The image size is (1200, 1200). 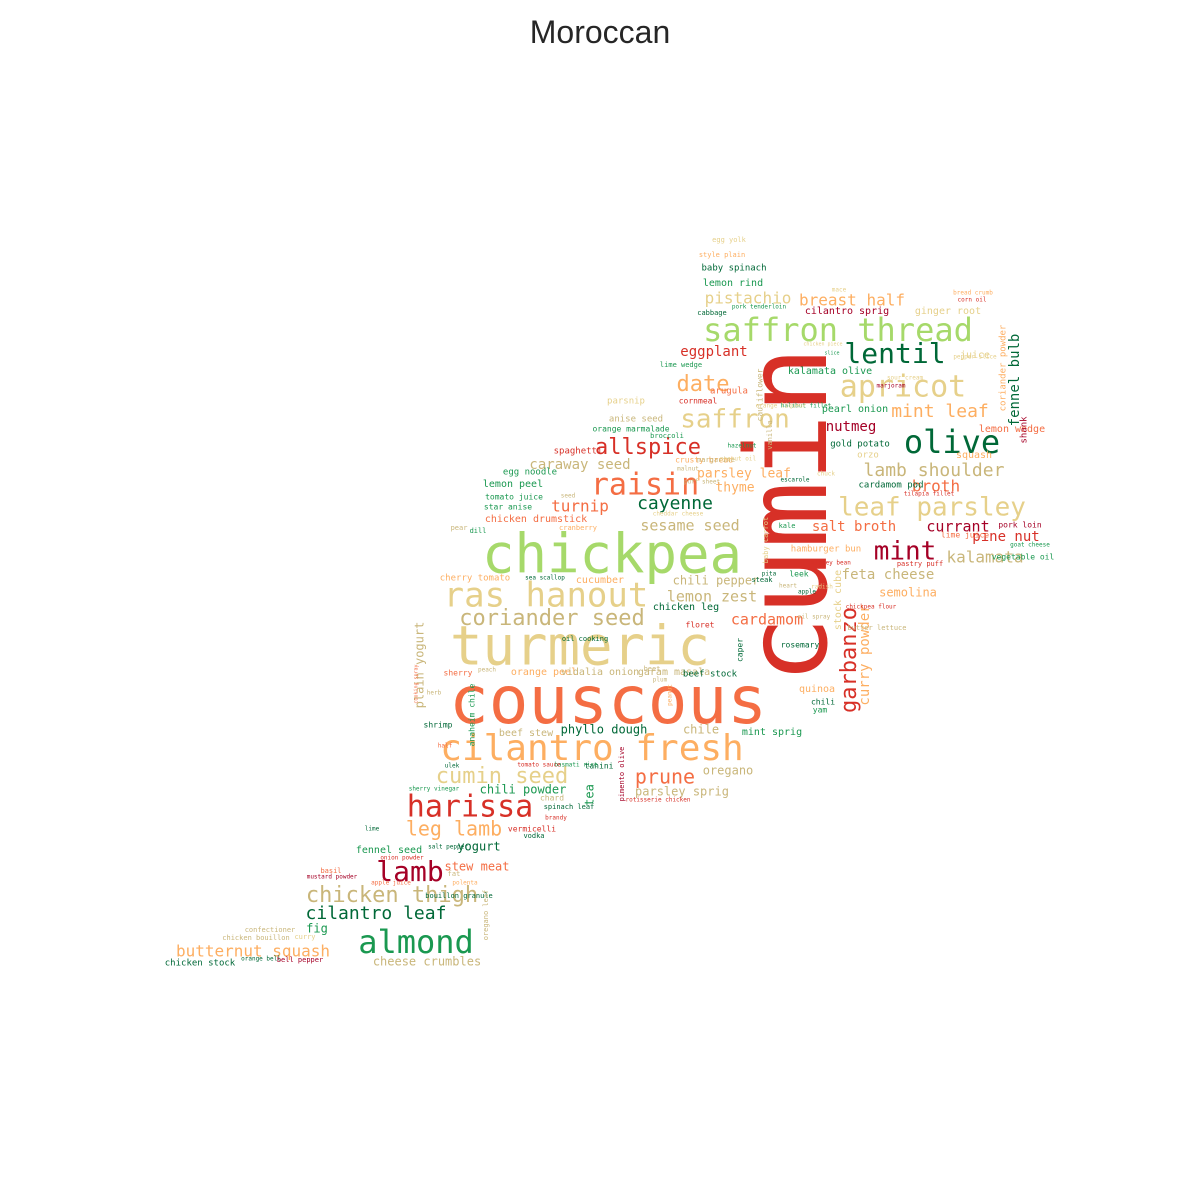 I want to click on word-eggplant: eggplant, so click(x=713, y=352).